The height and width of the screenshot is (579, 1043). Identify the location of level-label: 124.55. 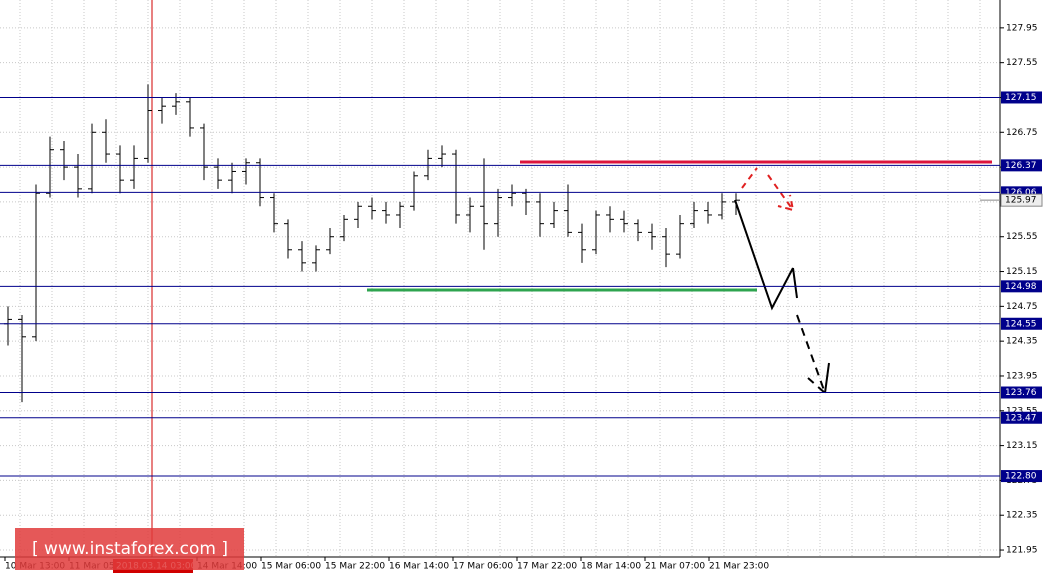
(1021, 324).